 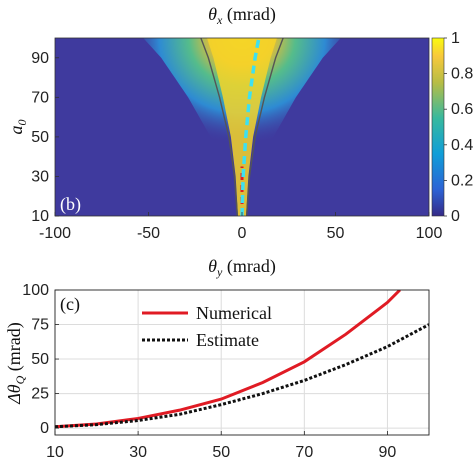 I want to click on heatmap-x-ticks: -100 -50 0 50 100, so click(x=240, y=227).